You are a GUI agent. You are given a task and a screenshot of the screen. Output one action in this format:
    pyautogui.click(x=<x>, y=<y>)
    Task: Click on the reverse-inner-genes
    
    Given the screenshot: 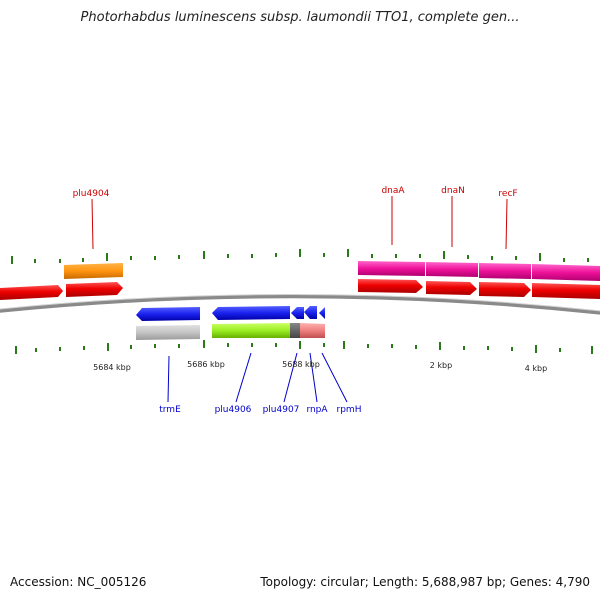 What is the action you would take?
    pyautogui.click(x=230, y=331)
    